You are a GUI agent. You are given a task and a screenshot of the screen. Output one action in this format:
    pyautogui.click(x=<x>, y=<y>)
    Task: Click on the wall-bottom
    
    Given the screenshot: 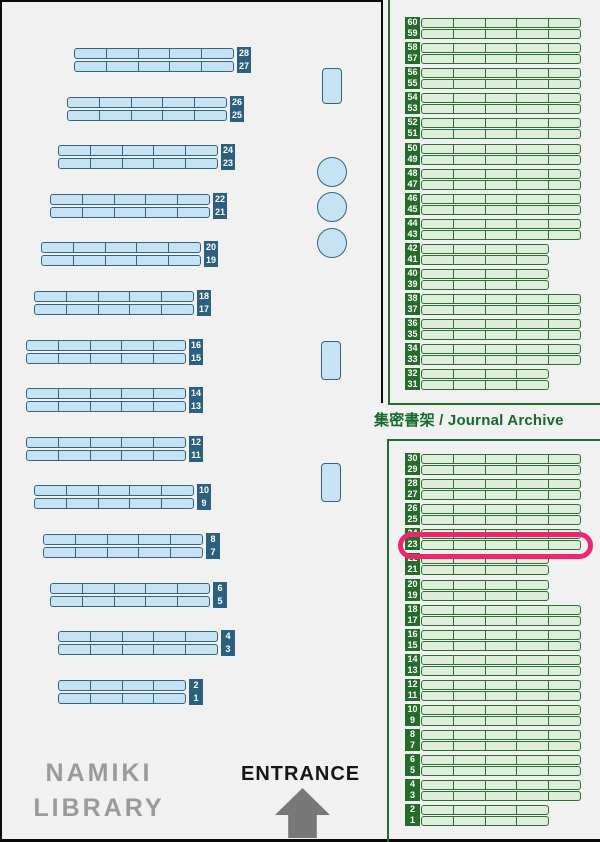 What is the action you would take?
    pyautogui.click(x=300, y=840)
    